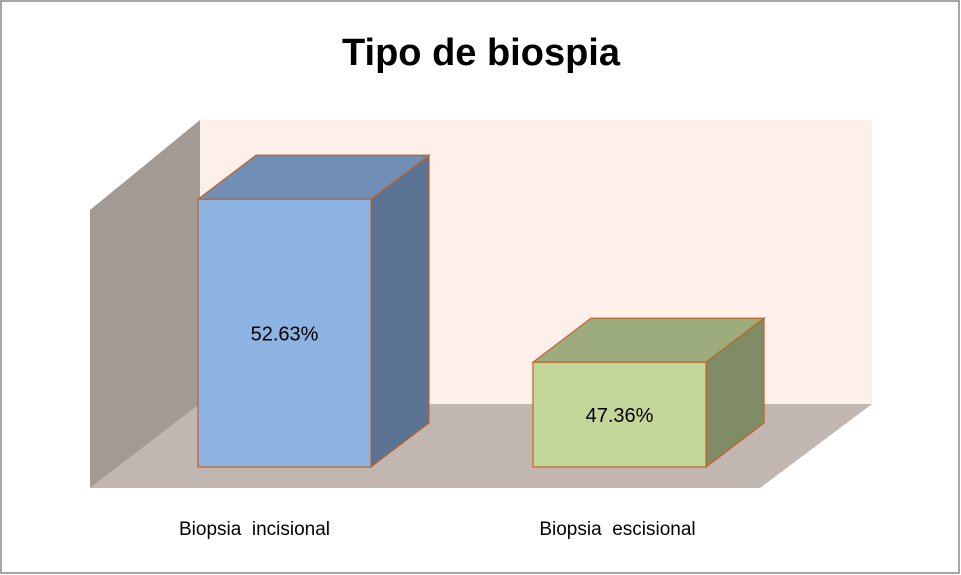 The width and height of the screenshot is (961, 575). Describe the element at coordinates (254, 529) in the screenshot. I see `x-tick-label: Biopsia incisional` at that location.